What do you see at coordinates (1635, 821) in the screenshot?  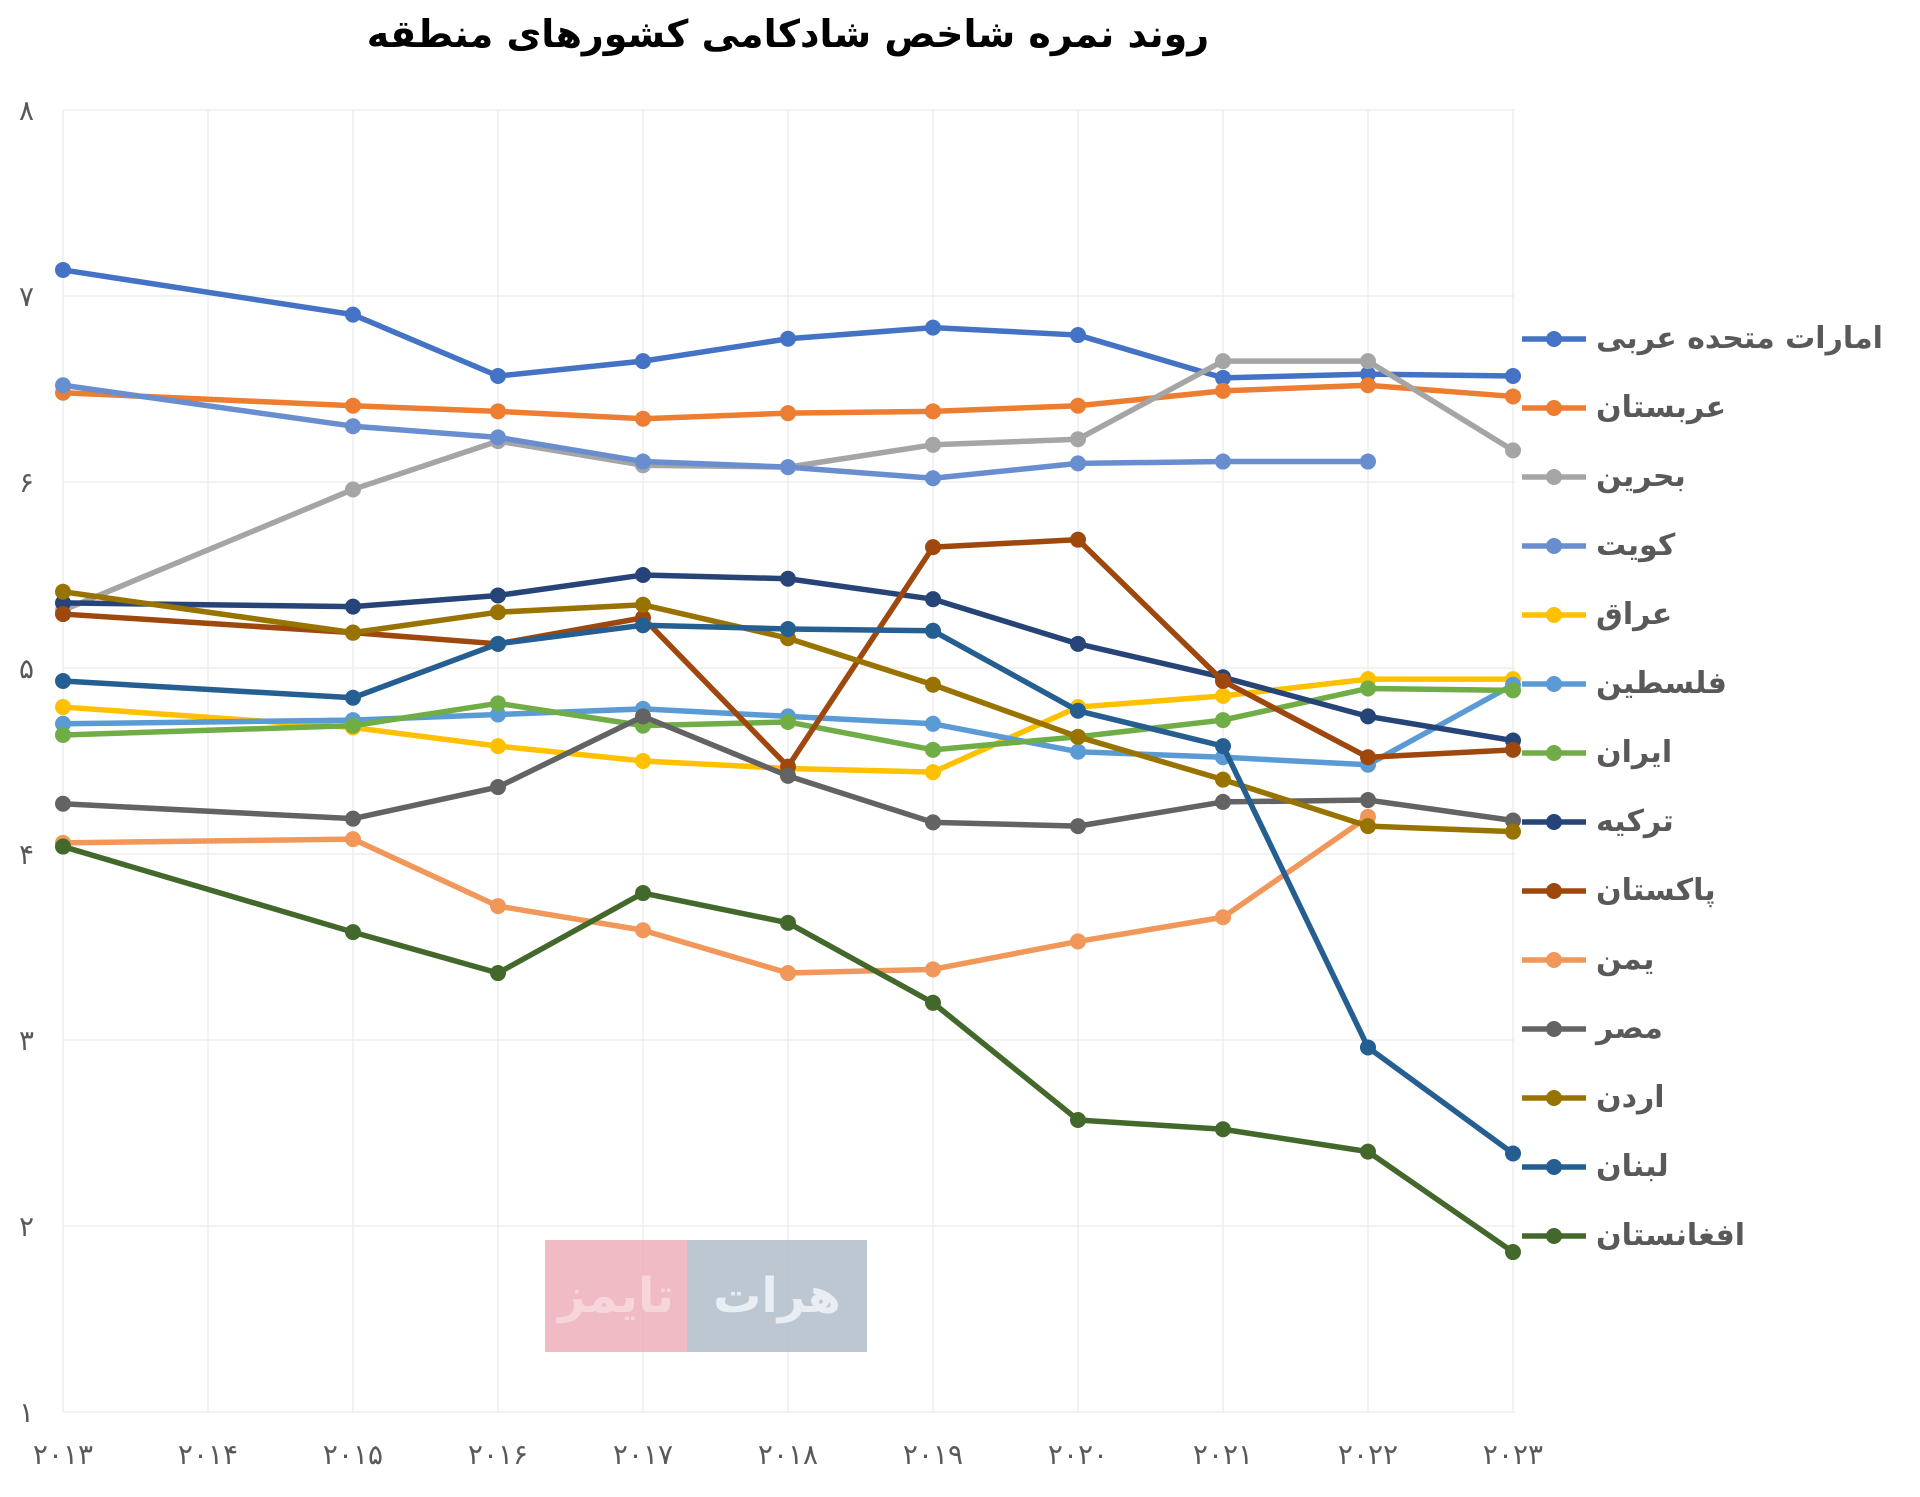 I see `legend-label: ترکیه` at bounding box center [1635, 821].